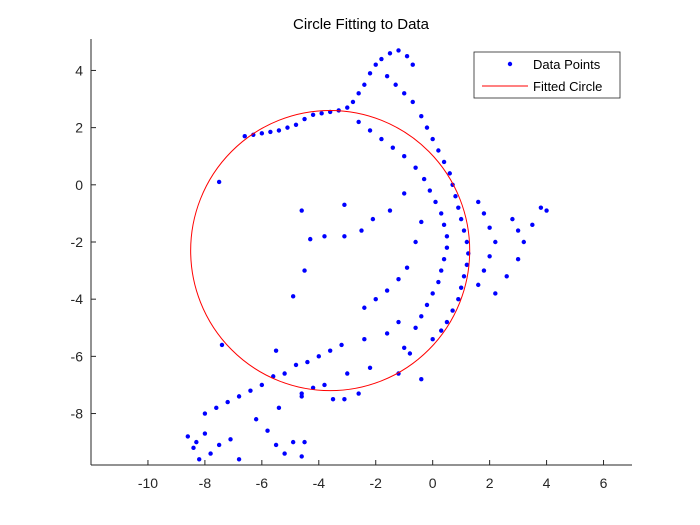 The height and width of the screenshot is (525, 700). What do you see at coordinates (604, 483) in the screenshot?
I see `x-tick-label: 6` at bounding box center [604, 483].